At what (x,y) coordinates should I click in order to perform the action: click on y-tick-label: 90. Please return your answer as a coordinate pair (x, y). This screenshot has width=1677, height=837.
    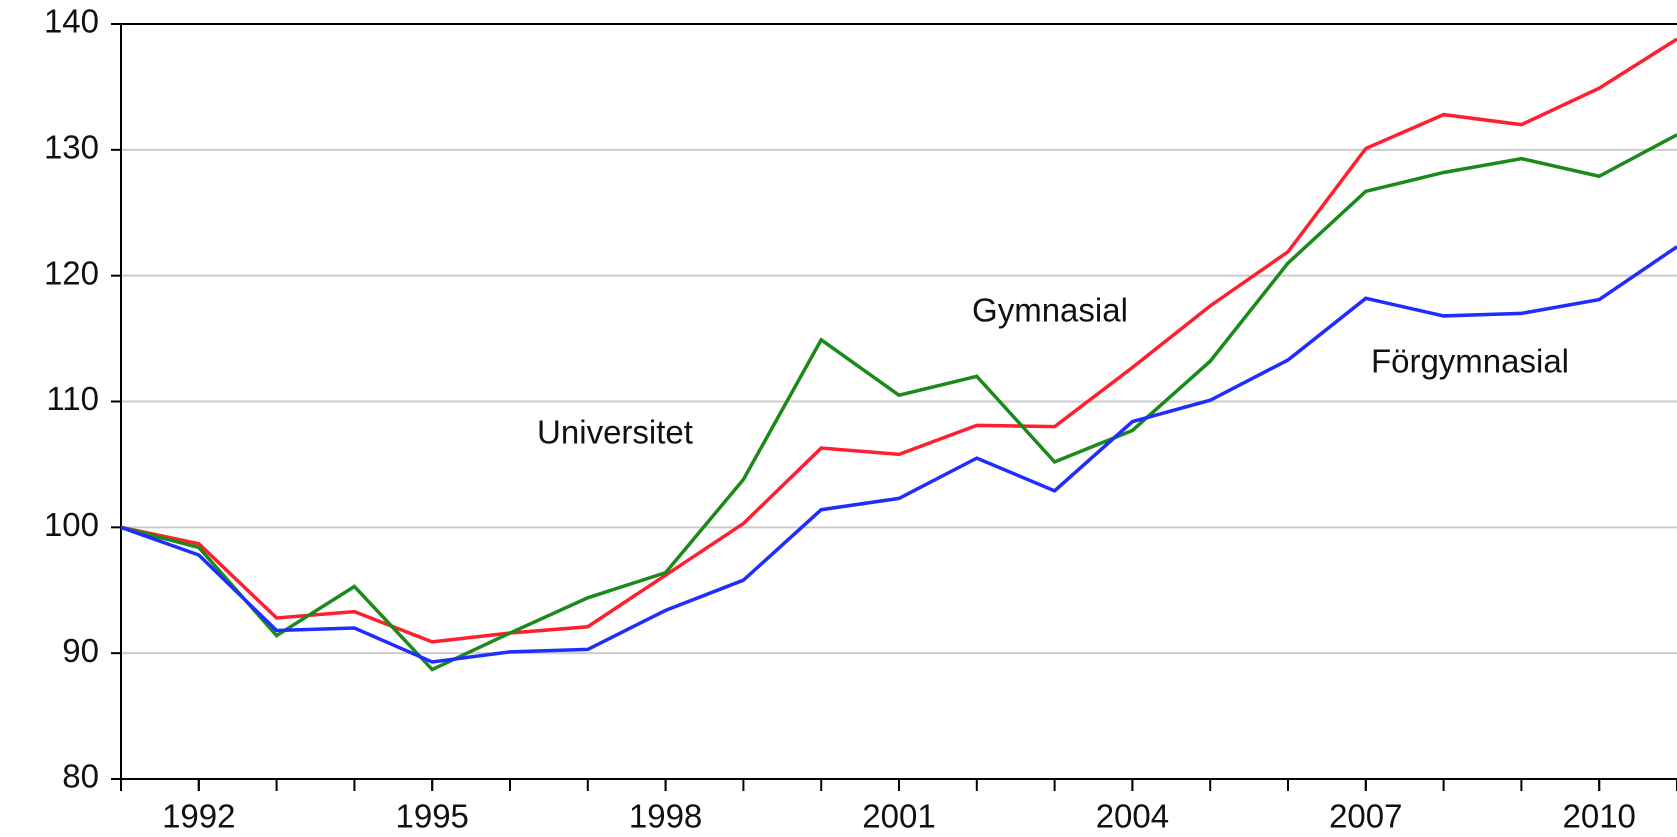
    Looking at the image, I should click on (80, 650).